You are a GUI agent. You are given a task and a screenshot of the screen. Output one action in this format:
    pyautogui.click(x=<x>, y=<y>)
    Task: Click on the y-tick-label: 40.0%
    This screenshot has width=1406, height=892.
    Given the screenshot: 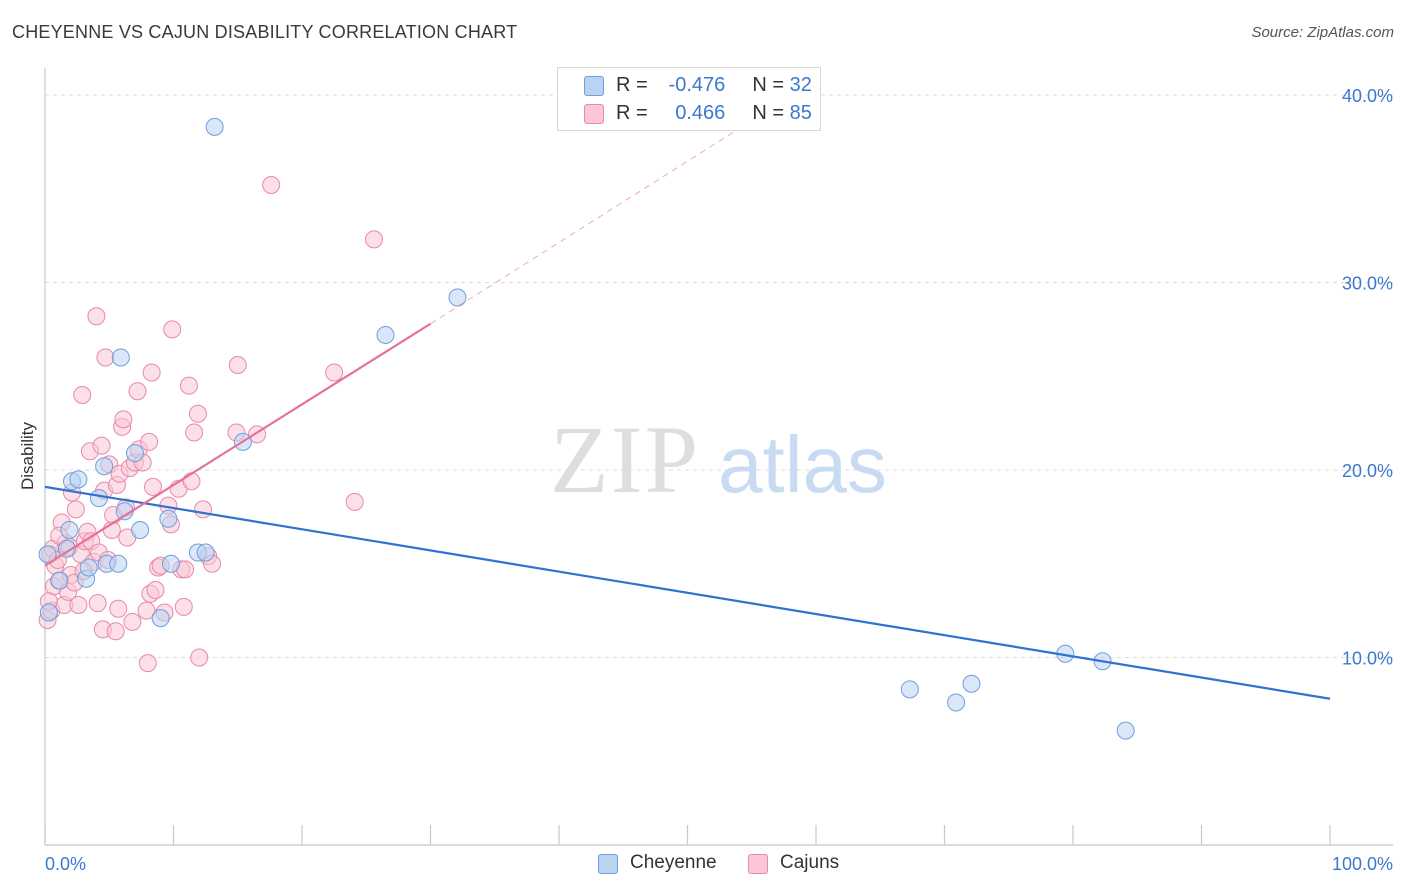 What is the action you would take?
    pyautogui.click(x=1367, y=96)
    